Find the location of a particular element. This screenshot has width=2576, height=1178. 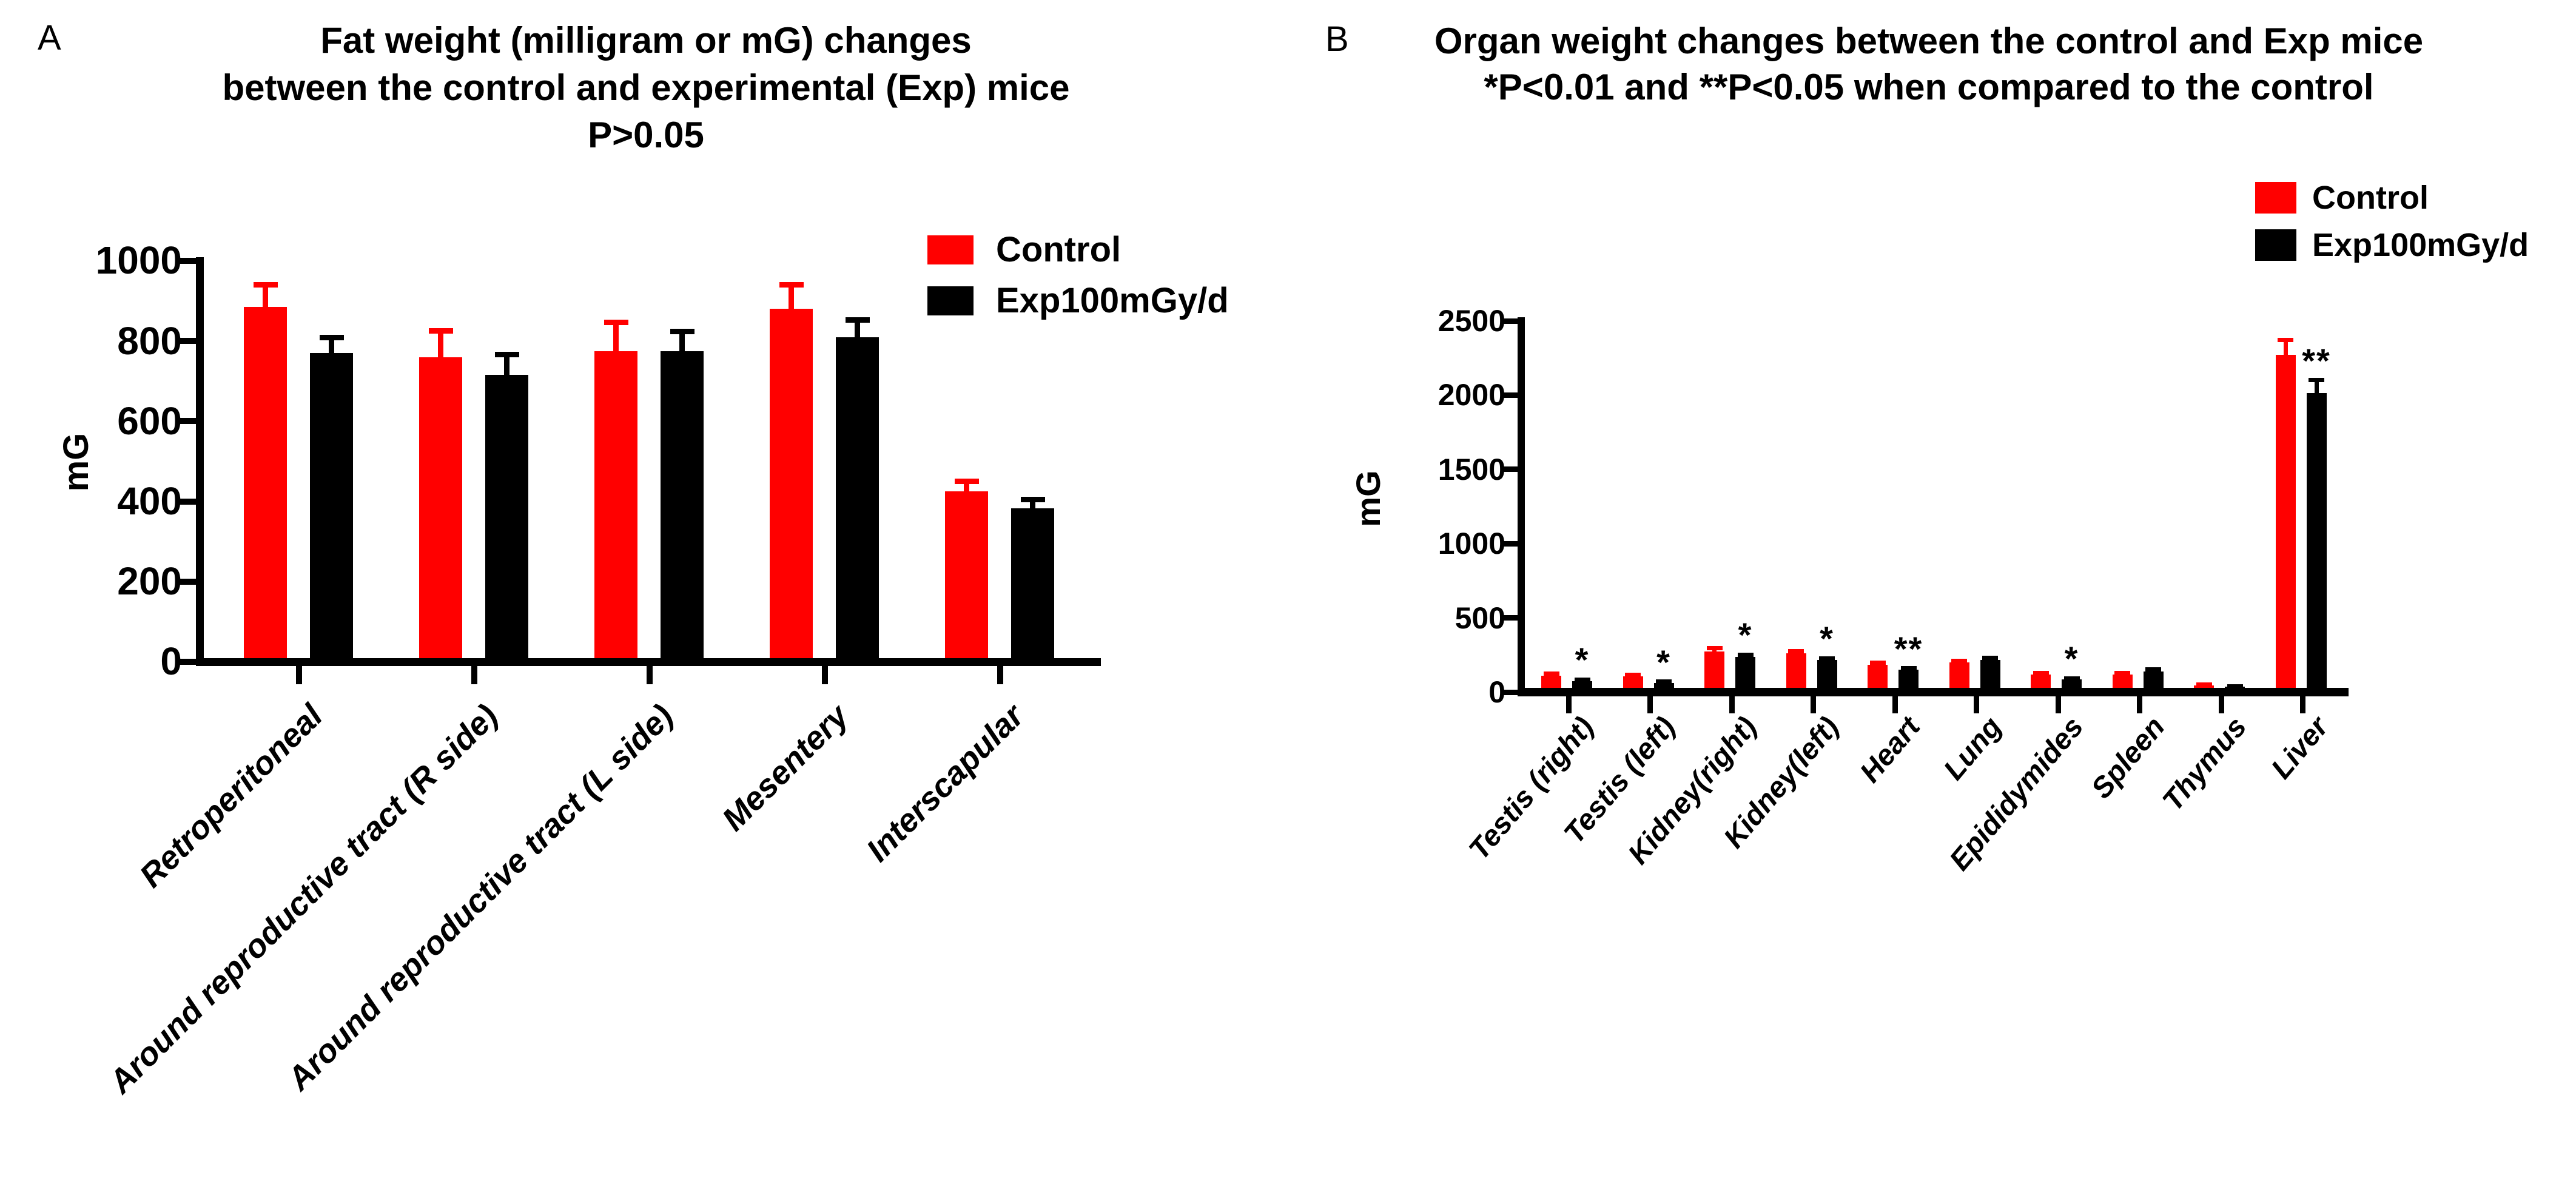

y-tick-label: 800 is located at coordinates (149, 340).